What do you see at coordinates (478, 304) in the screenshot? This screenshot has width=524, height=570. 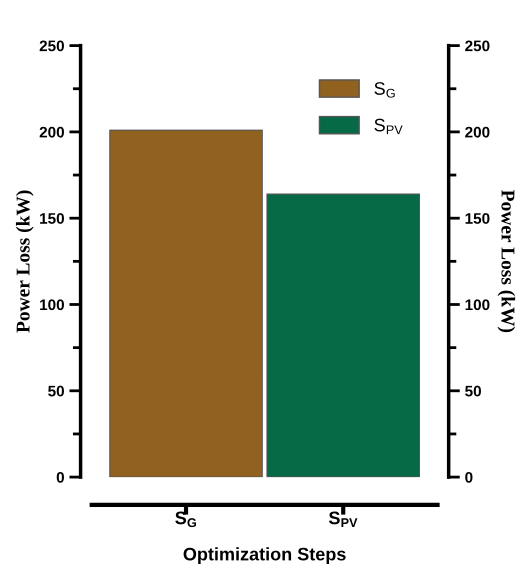 I see `y2-tick-label: 100` at bounding box center [478, 304].